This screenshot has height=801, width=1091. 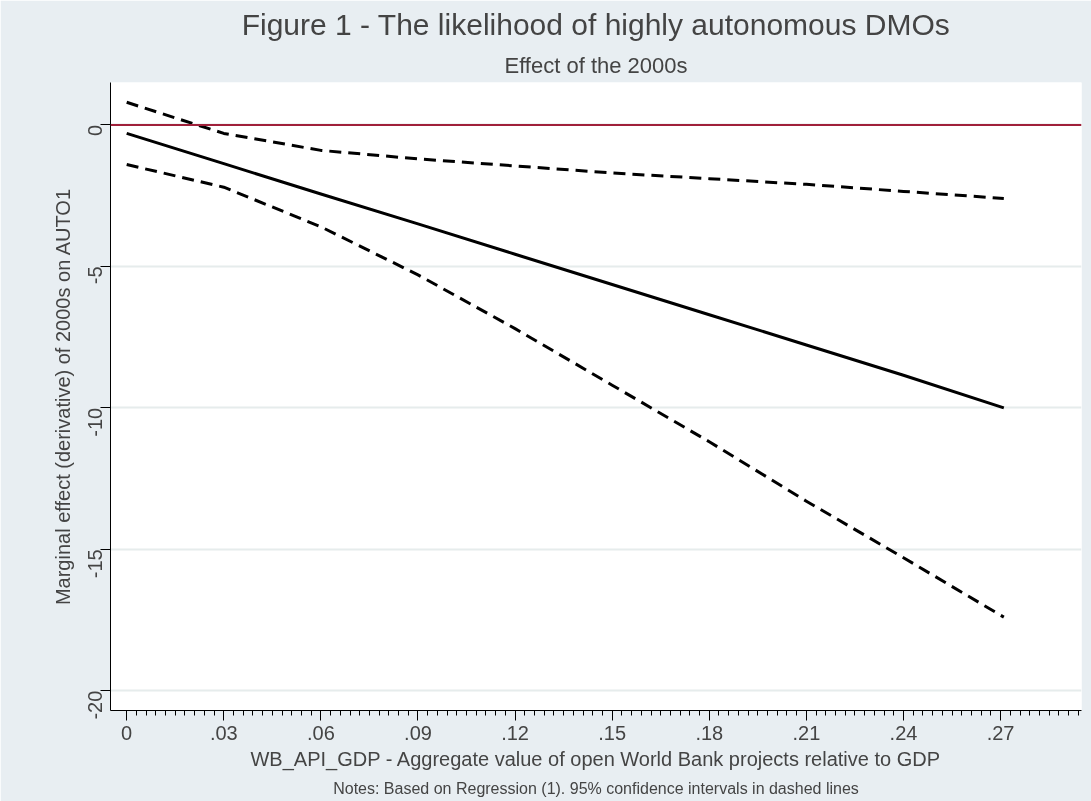 What do you see at coordinates (95, 705) in the screenshot?
I see `y-tick-label: -20` at bounding box center [95, 705].